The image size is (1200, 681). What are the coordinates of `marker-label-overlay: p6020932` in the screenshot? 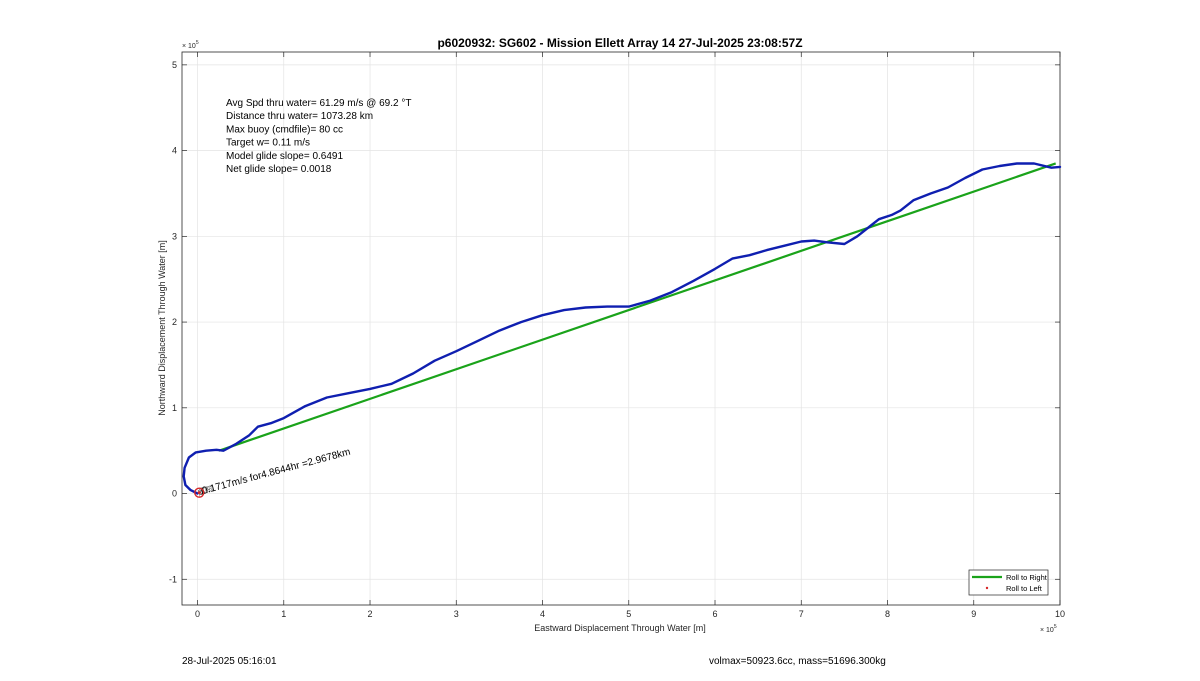 It's located at (206, 490).